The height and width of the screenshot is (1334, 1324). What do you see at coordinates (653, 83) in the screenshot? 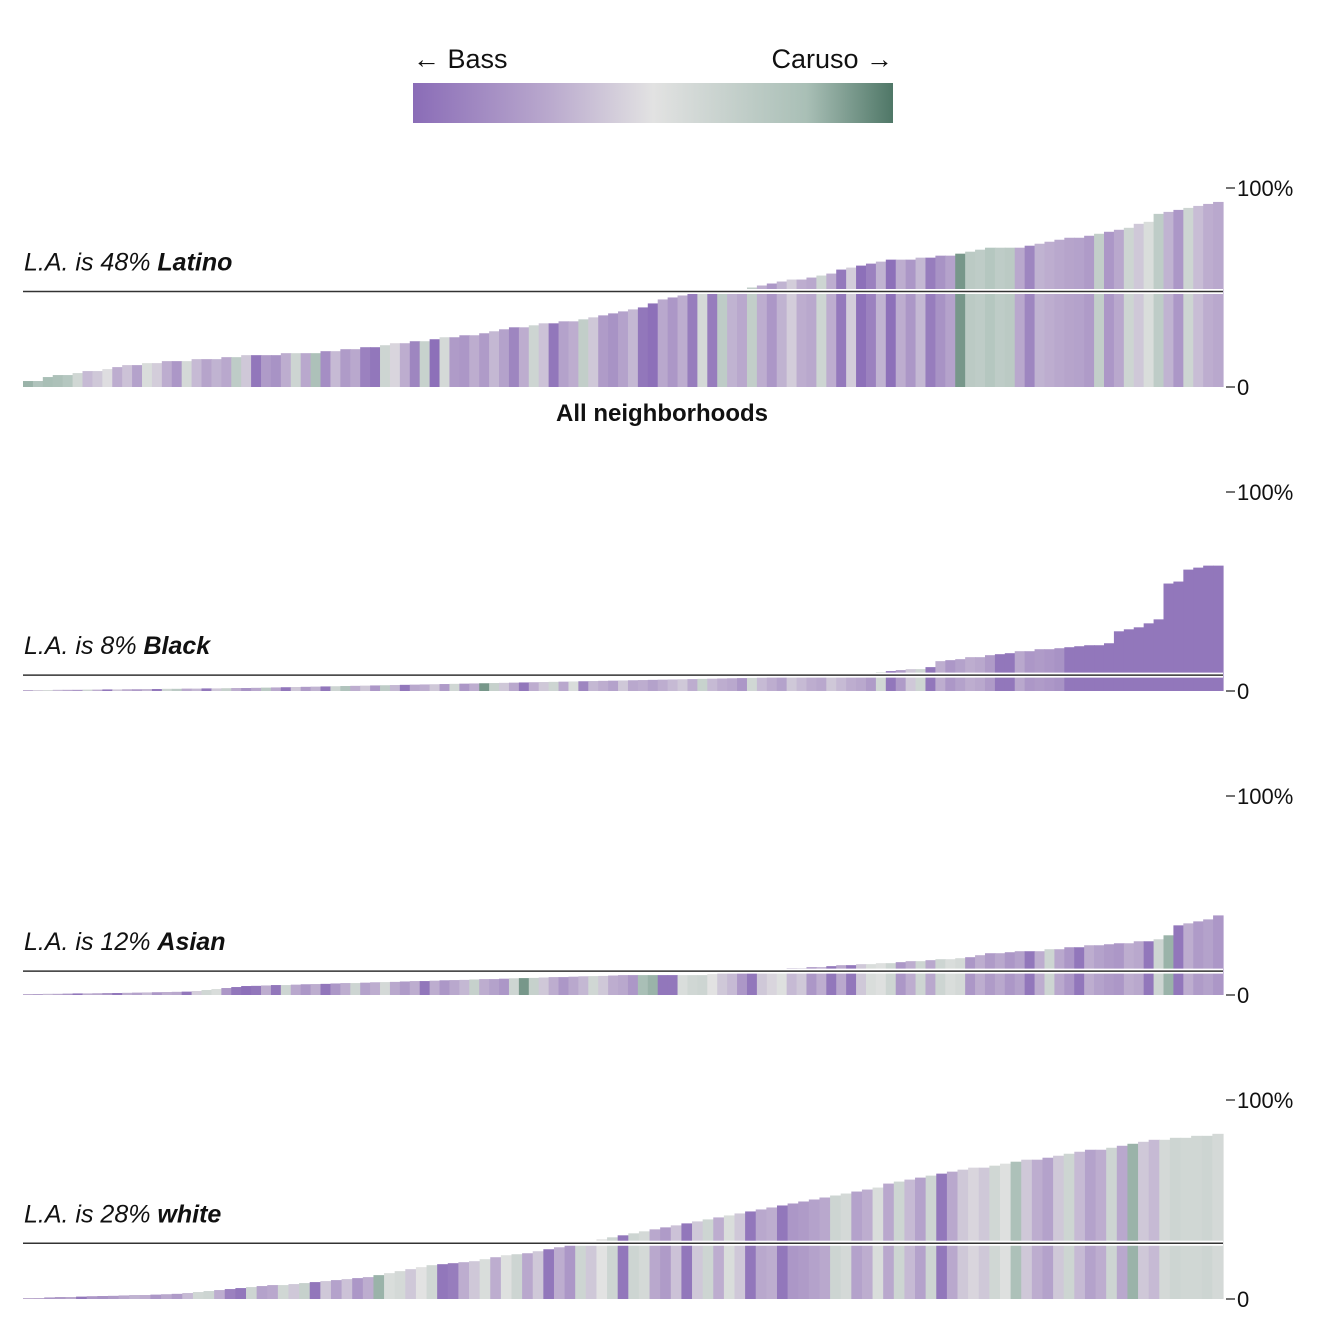
I see `color-legend: ← Bass Caruso →` at bounding box center [653, 83].